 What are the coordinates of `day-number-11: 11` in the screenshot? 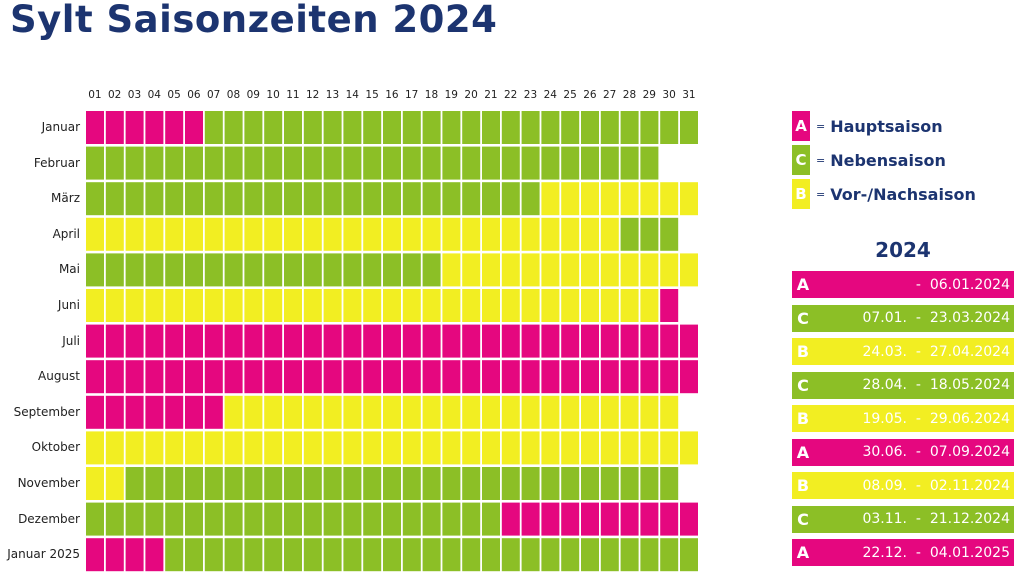 It's located at (293, 95).